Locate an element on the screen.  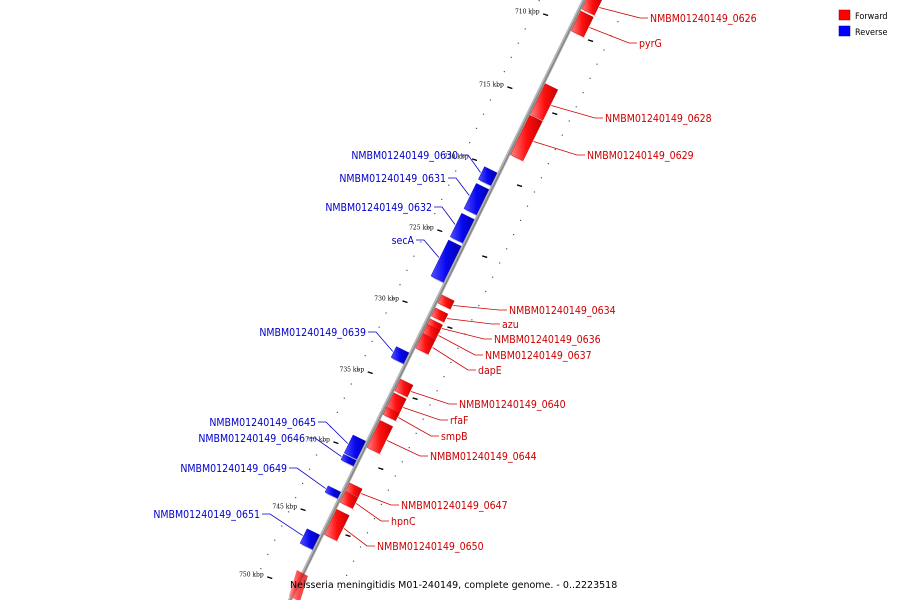
gene-label: NMBM01240149_0644 is located at coordinates (483, 457).